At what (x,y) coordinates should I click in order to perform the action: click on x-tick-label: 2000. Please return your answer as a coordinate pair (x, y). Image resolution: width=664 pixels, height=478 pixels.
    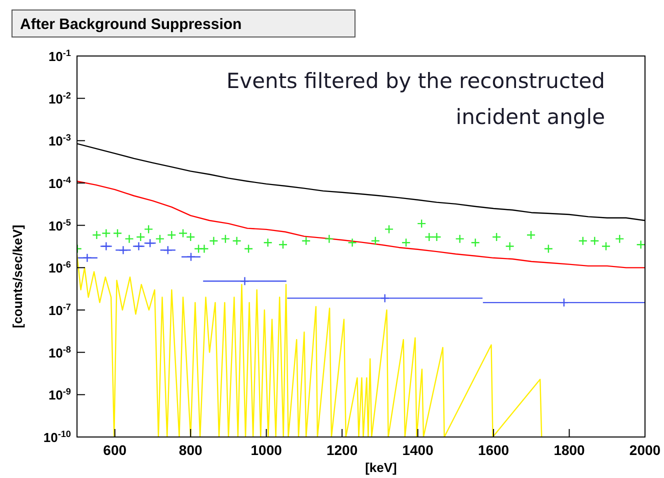
    Looking at the image, I should click on (645, 450).